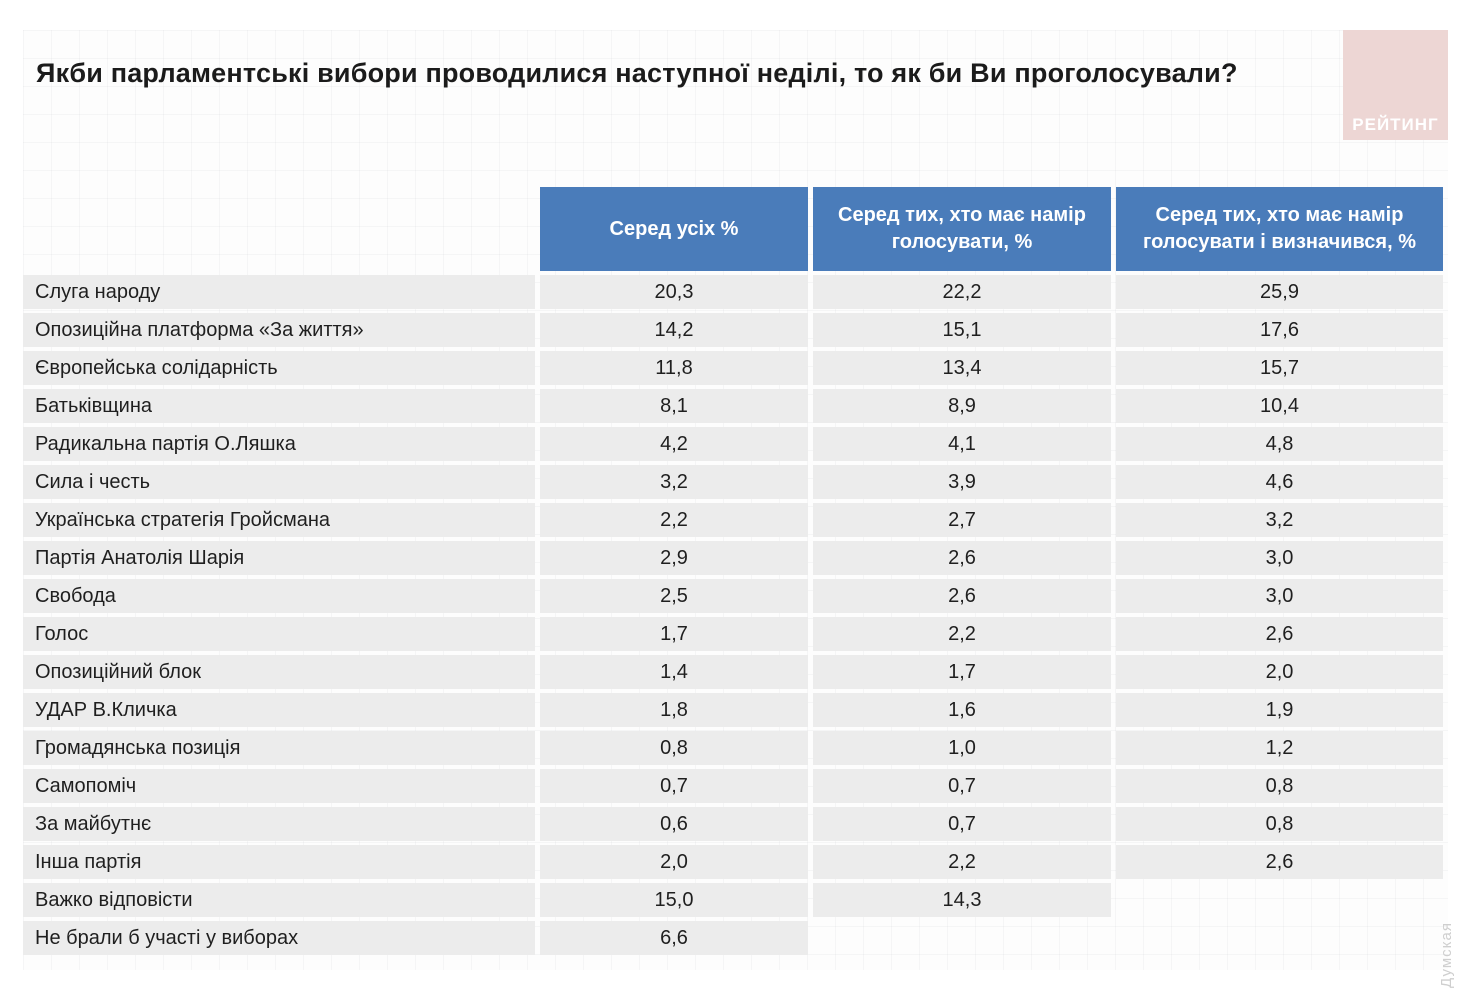 The height and width of the screenshot is (1000, 1465). What do you see at coordinates (674, 292) in the screenshot?
I see `value-cell: 20,3` at bounding box center [674, 292].